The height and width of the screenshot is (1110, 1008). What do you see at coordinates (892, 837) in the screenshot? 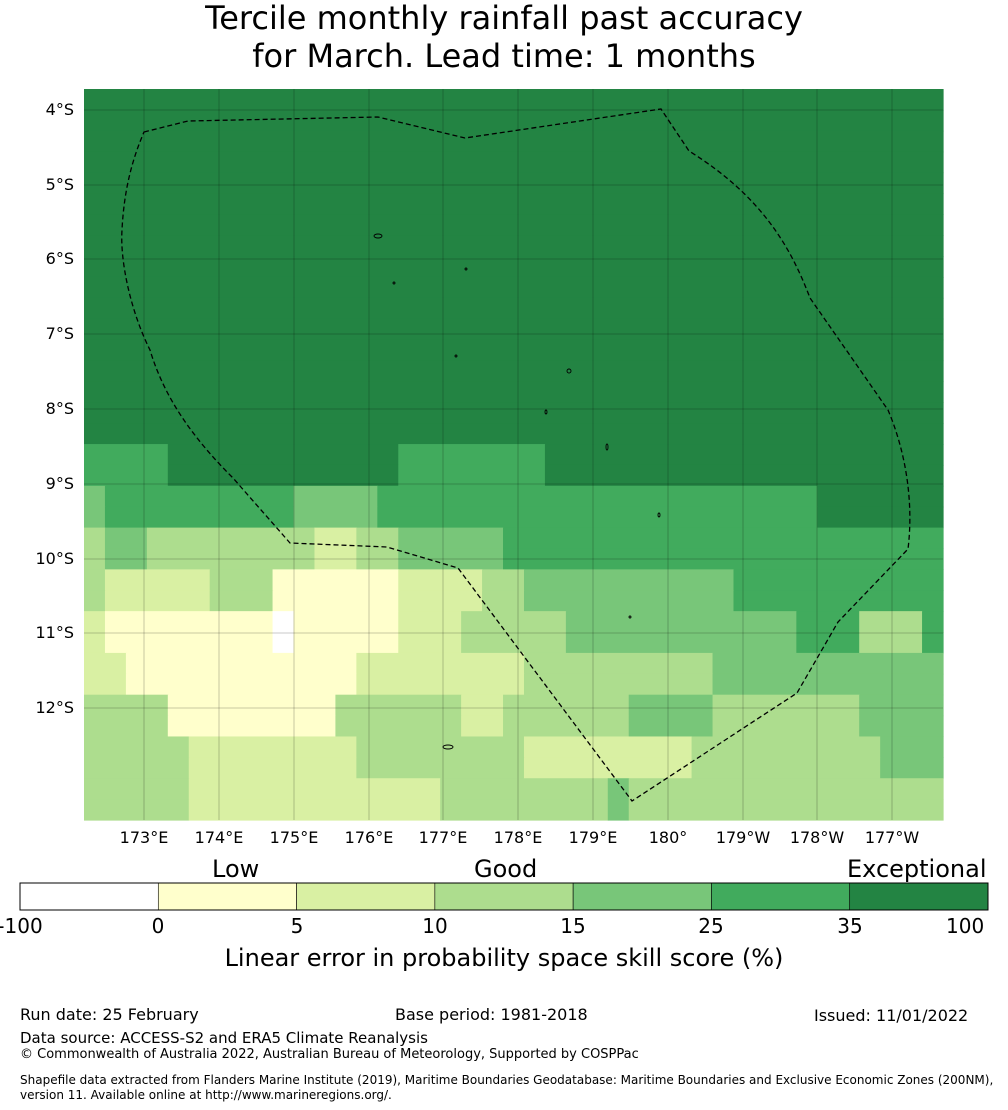
I see `lon-label: 177°W` at bounding box center [892, 837].